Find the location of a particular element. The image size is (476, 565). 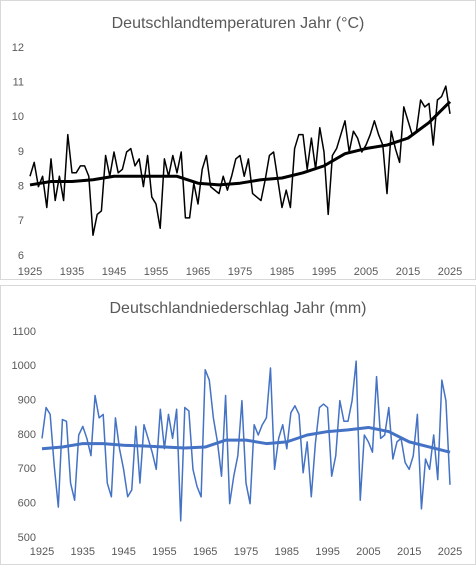

chart-title: Deutschlandtemperaturen Jahr (°C) is located at coordinates (238, 23).